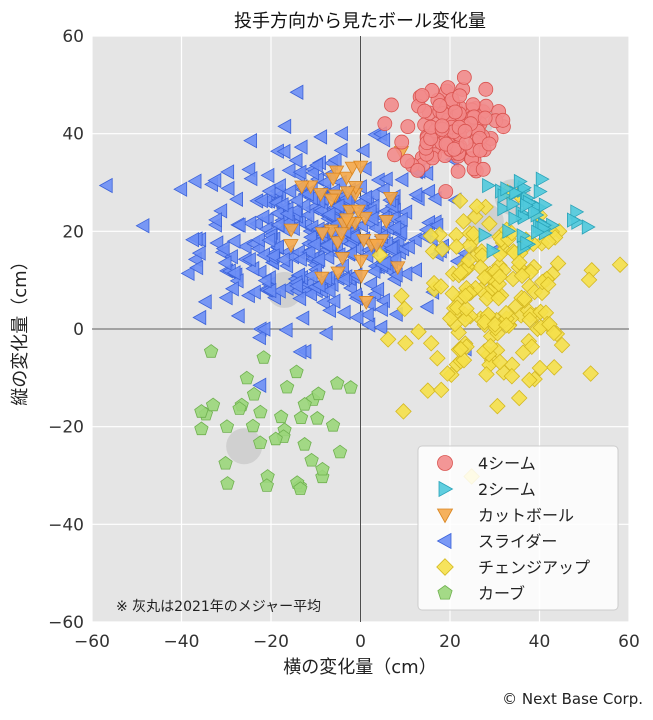  What do you see at coordinates (78, 330) in the screenshot?
I see `y-tick-label: 0` at bounding box center [78, 330].